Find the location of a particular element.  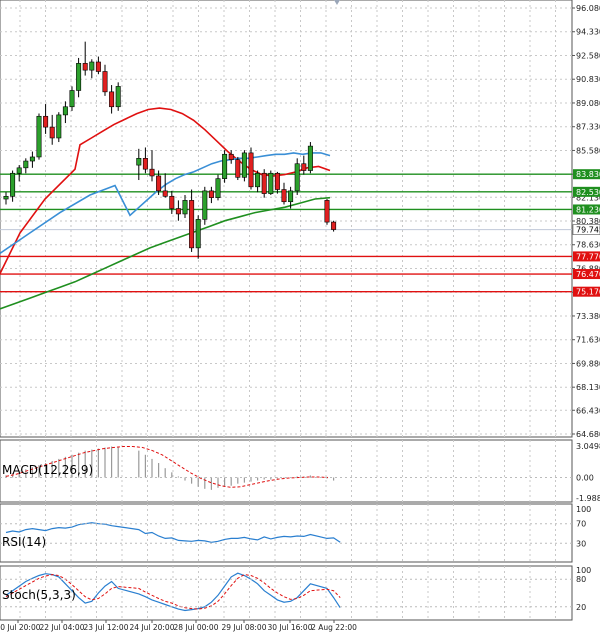

rsi-plot-area is located at coordinates (286, 533).